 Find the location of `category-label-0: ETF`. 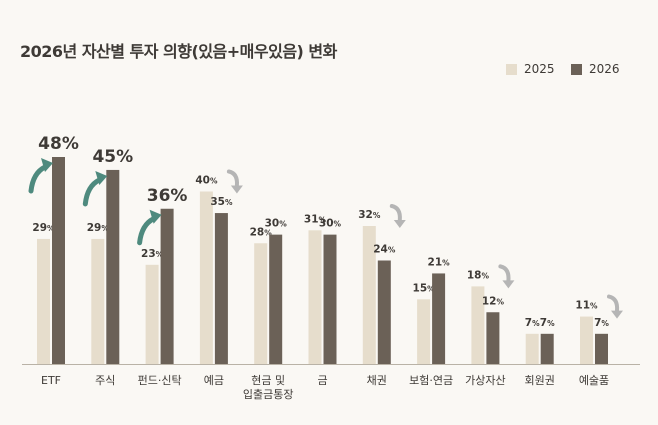

category-label-0: ETF is located at coordinates (51, 380).